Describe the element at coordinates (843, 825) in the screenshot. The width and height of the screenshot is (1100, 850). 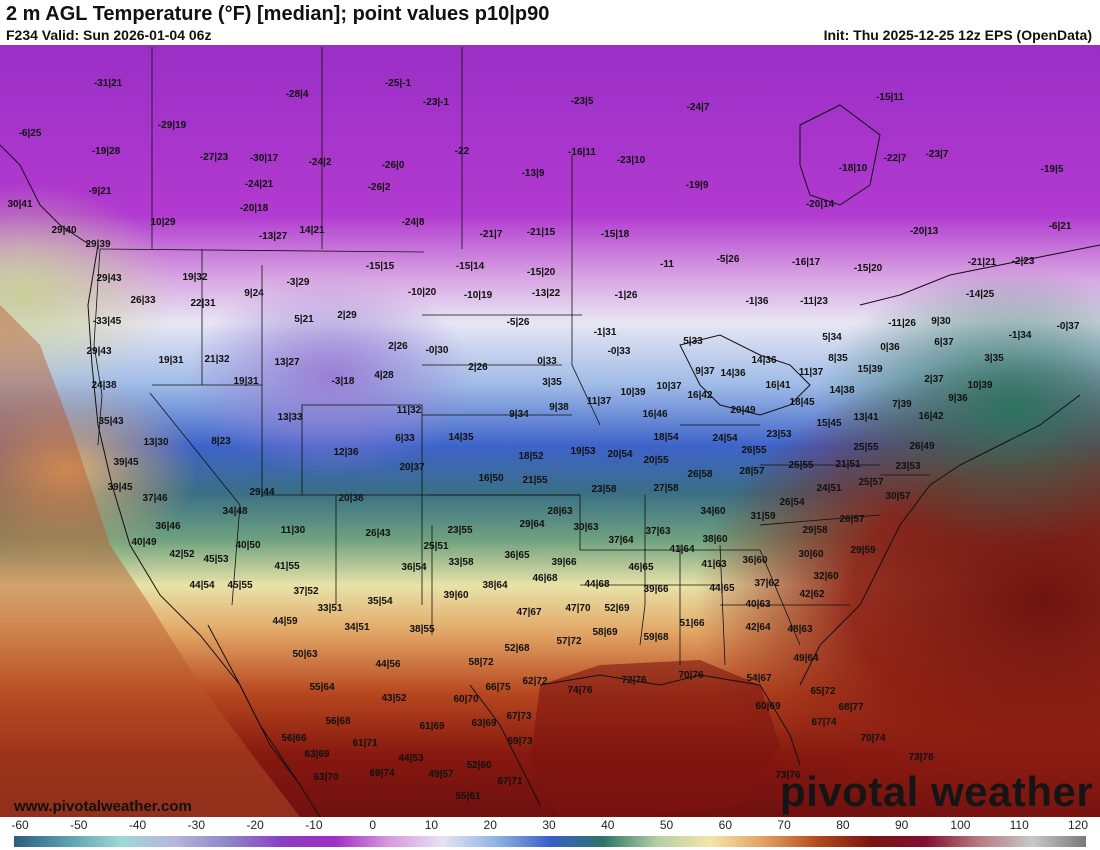
I see `colorbar-tick-label: 80` at that location.